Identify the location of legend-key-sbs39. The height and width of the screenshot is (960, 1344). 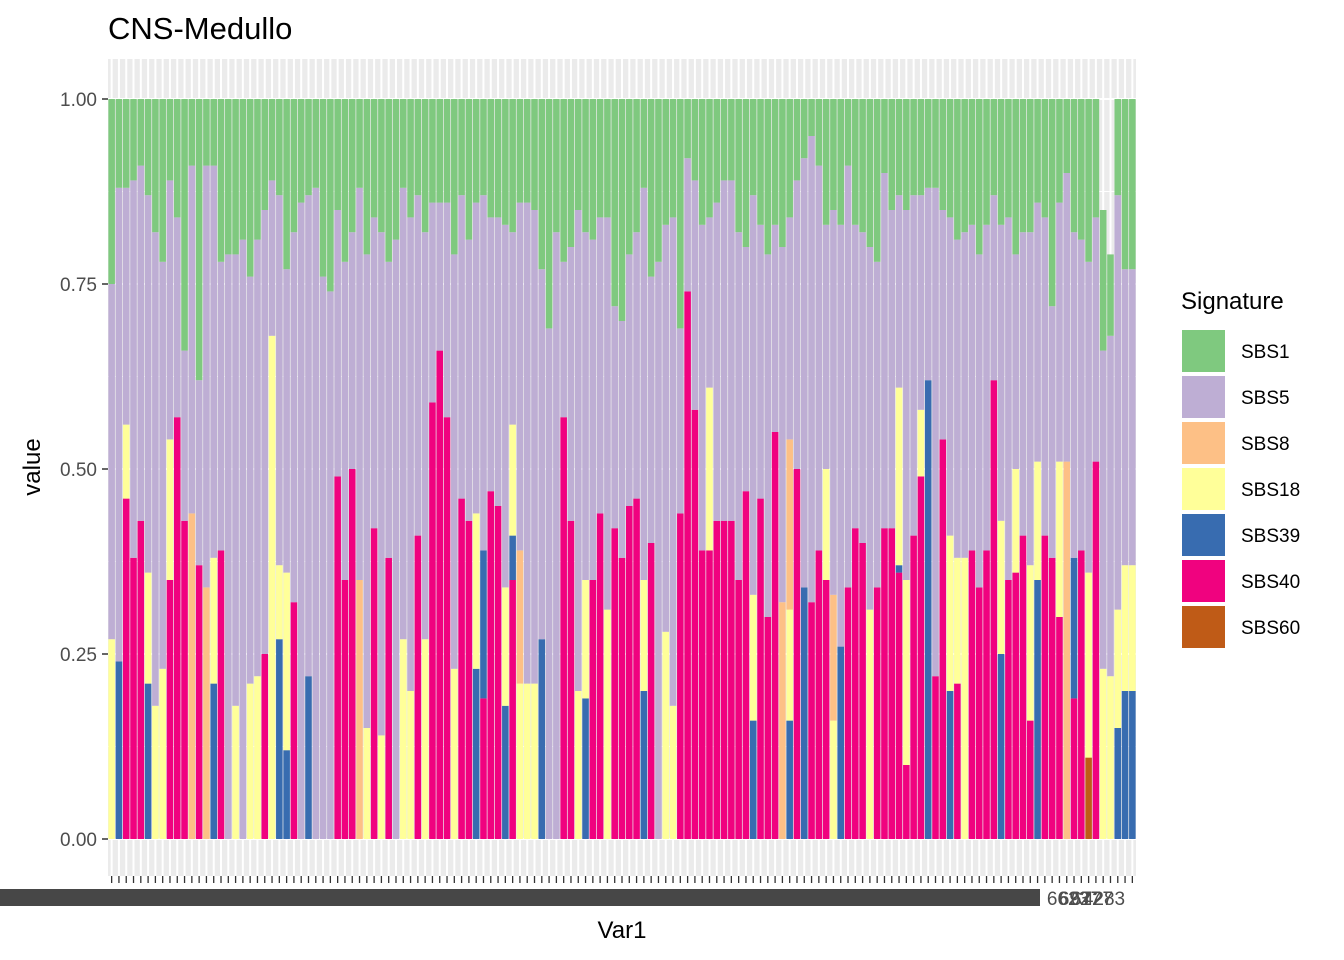
(1203, 535).